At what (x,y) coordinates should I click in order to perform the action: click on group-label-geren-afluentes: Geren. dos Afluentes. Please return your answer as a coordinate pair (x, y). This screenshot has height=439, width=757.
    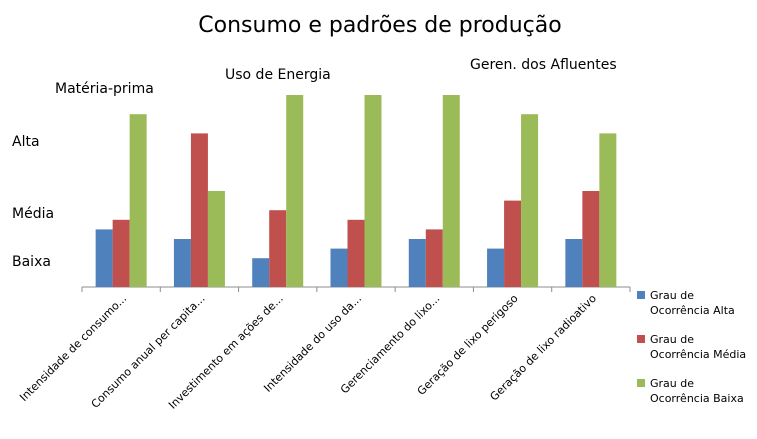
    Looking at the image, I should click on (543, 65).